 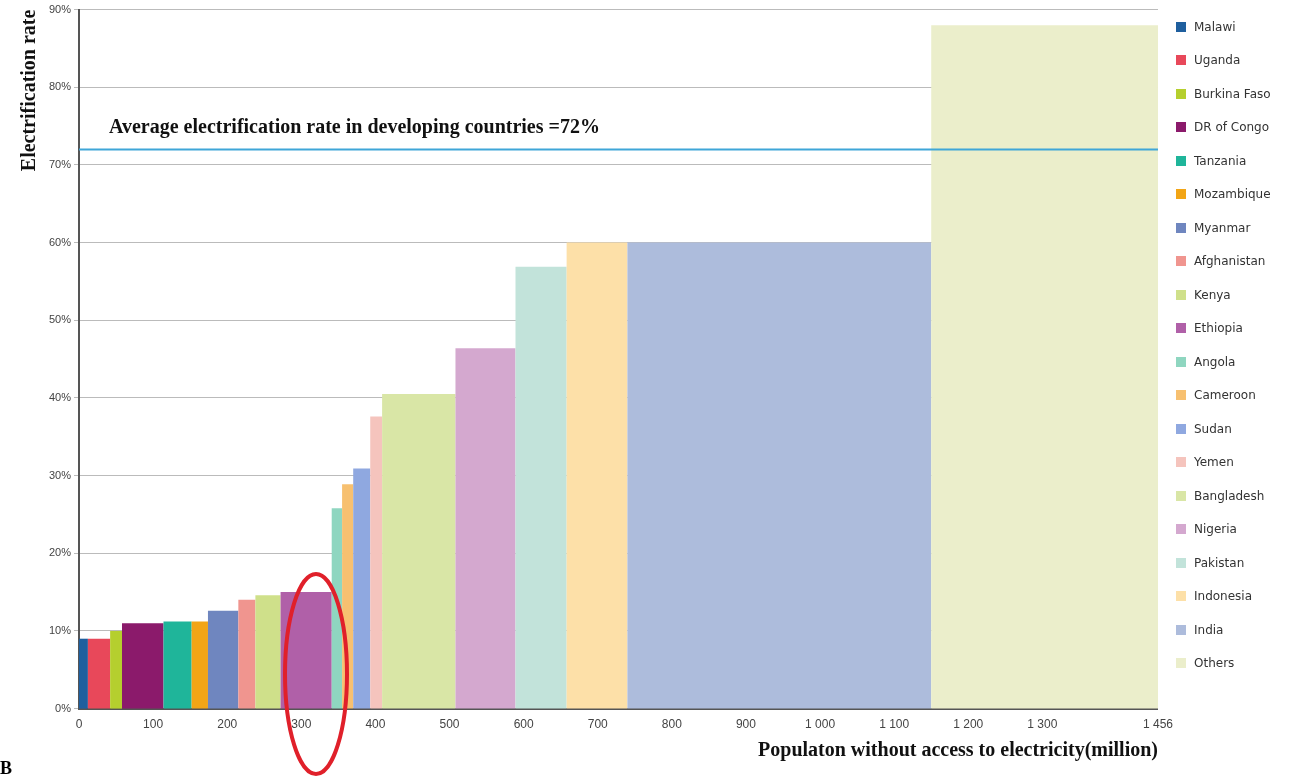 I want to click on y-axis-title: Electrification rate, so click(x=28, y=90).